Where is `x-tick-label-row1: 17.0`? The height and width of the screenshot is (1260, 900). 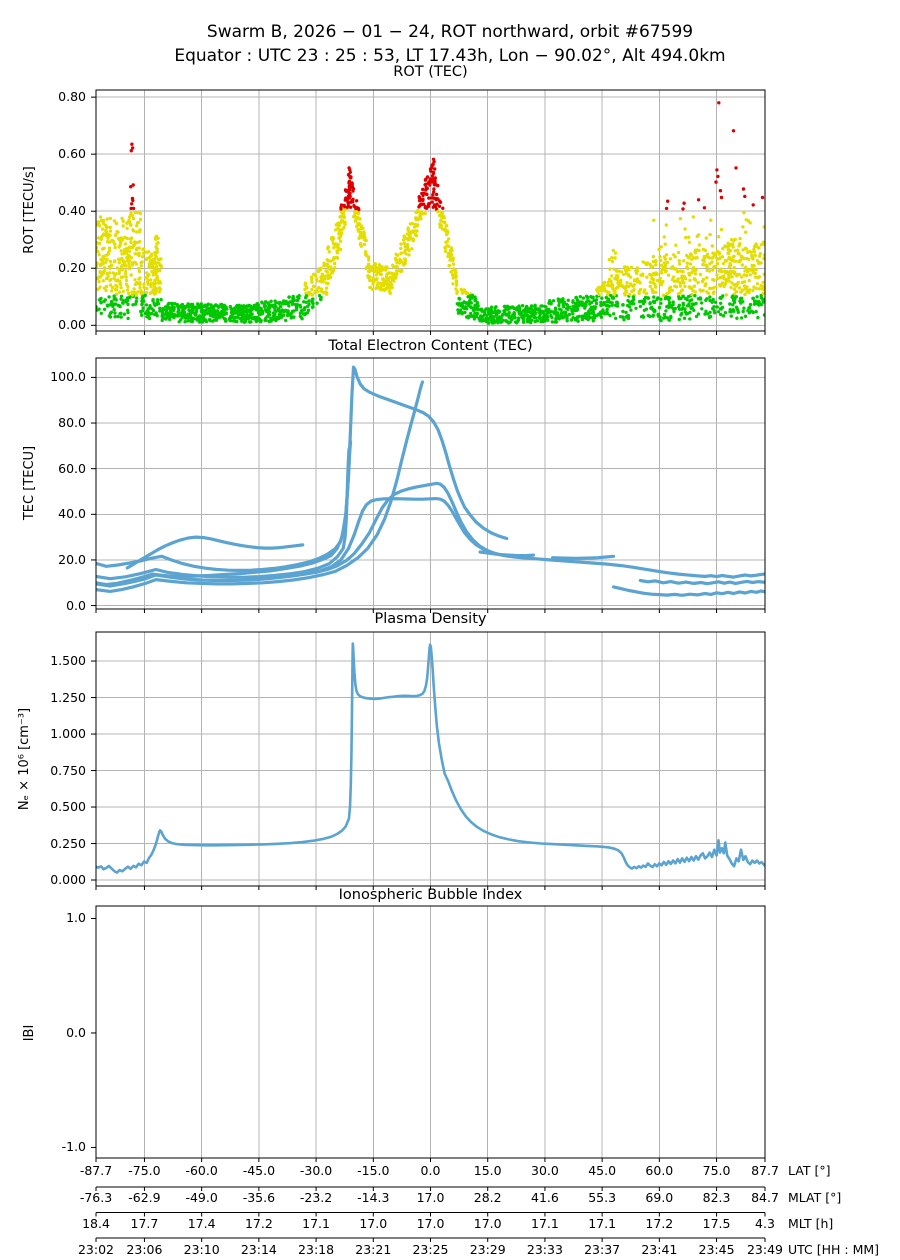 x-tick-label-row1: 17.0 is located at coordinates (430, 1197).